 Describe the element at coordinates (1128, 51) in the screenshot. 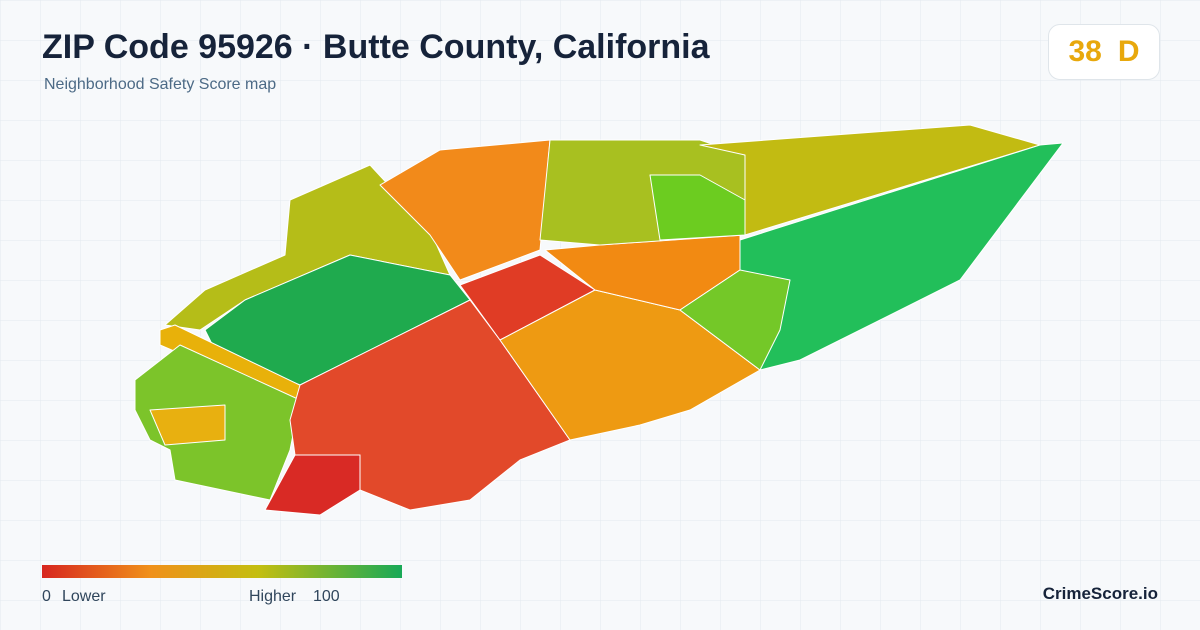

I see `score-grade: D` at that location.